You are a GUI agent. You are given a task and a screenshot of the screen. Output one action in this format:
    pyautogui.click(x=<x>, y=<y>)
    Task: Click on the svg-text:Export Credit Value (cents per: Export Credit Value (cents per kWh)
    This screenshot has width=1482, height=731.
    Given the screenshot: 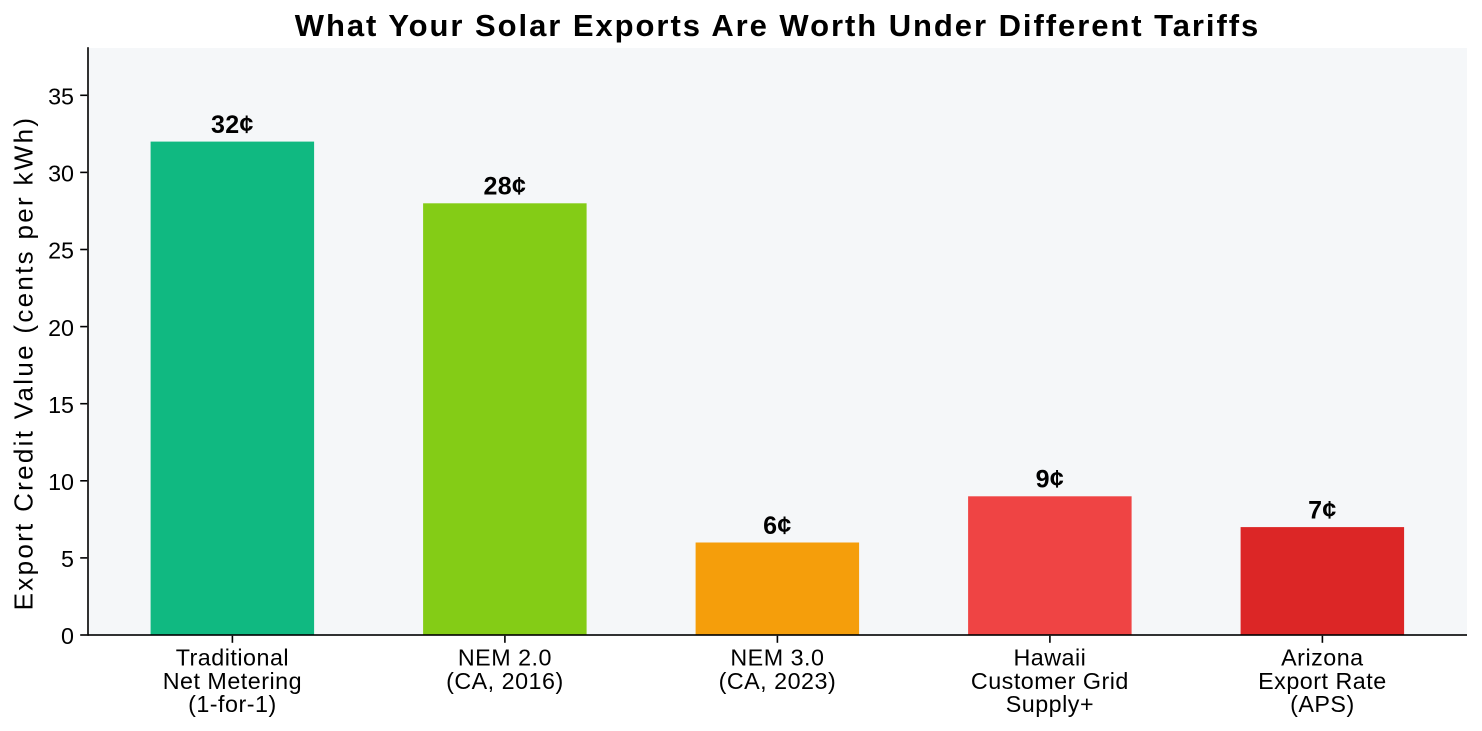 What is the action you would take?
    pyautogui.click(x=24, y=363)
    